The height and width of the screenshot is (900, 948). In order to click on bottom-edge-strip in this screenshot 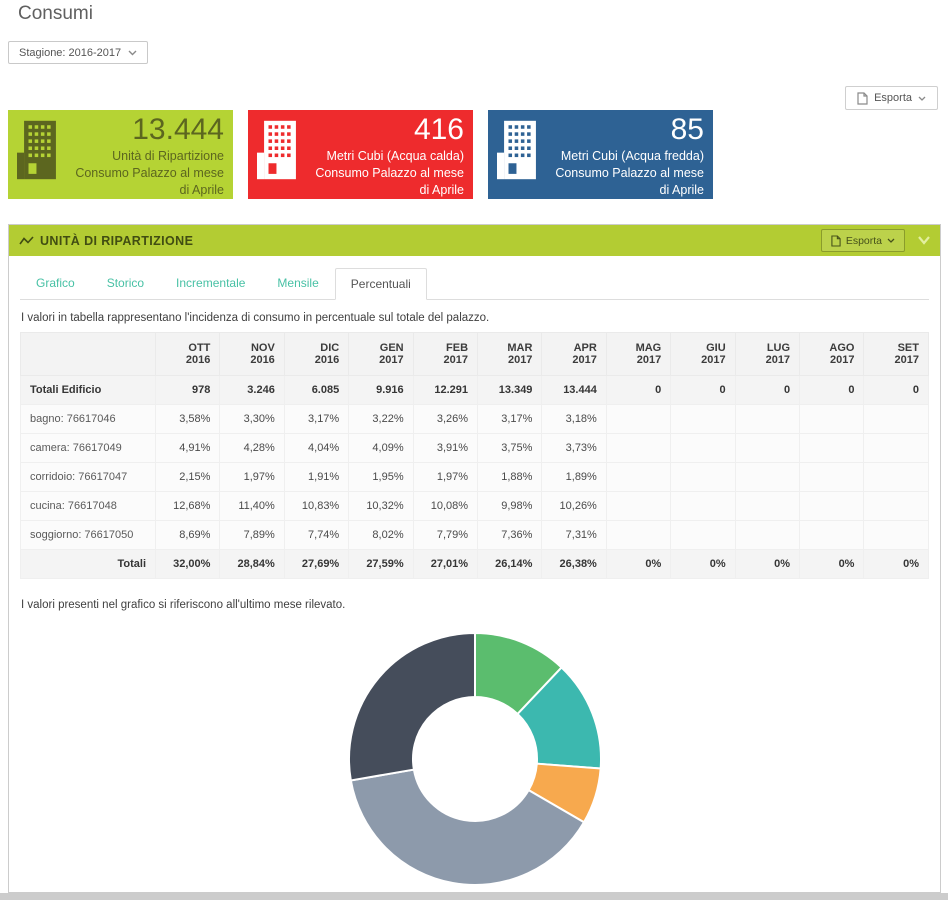, I will do `click(474, 896)`.